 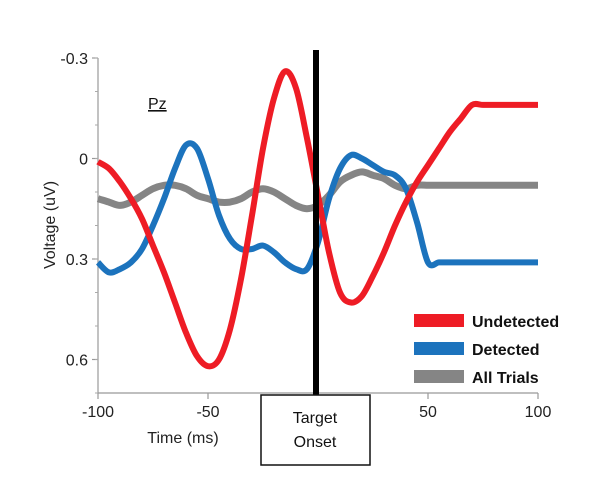 What do you see at coordinates (182, 438) in the screenshot?
I see `x-axis-title: Time (ms)` at bounding box center [182, 438].